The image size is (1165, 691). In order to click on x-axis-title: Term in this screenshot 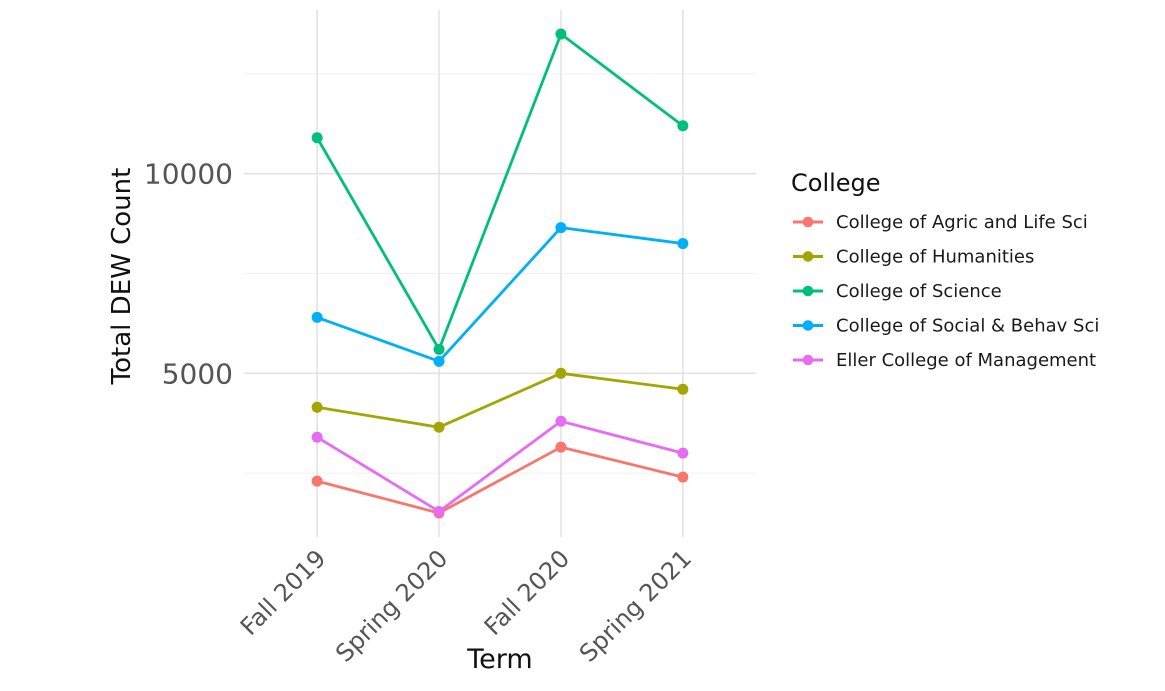, I will do `click(499, 659)`.